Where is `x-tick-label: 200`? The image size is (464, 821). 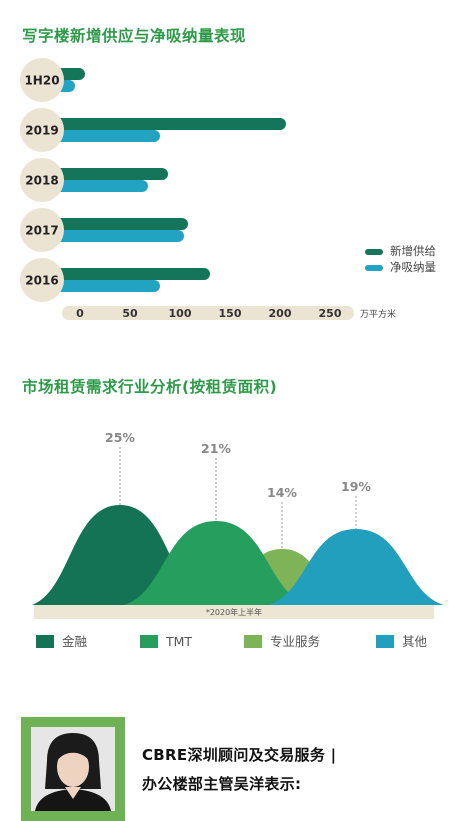 x-tick-label: 200 is located at coordinates (280, 313).